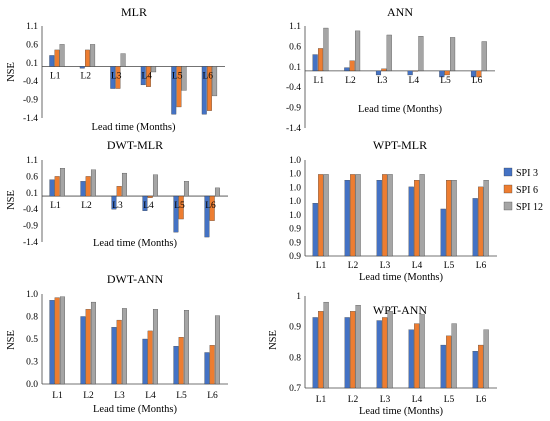  What do you see at coordinates (186, 189) in the screenshot?
I see `bar-dwt-mlr-l5-spi12` at bounding box center [186, 189].